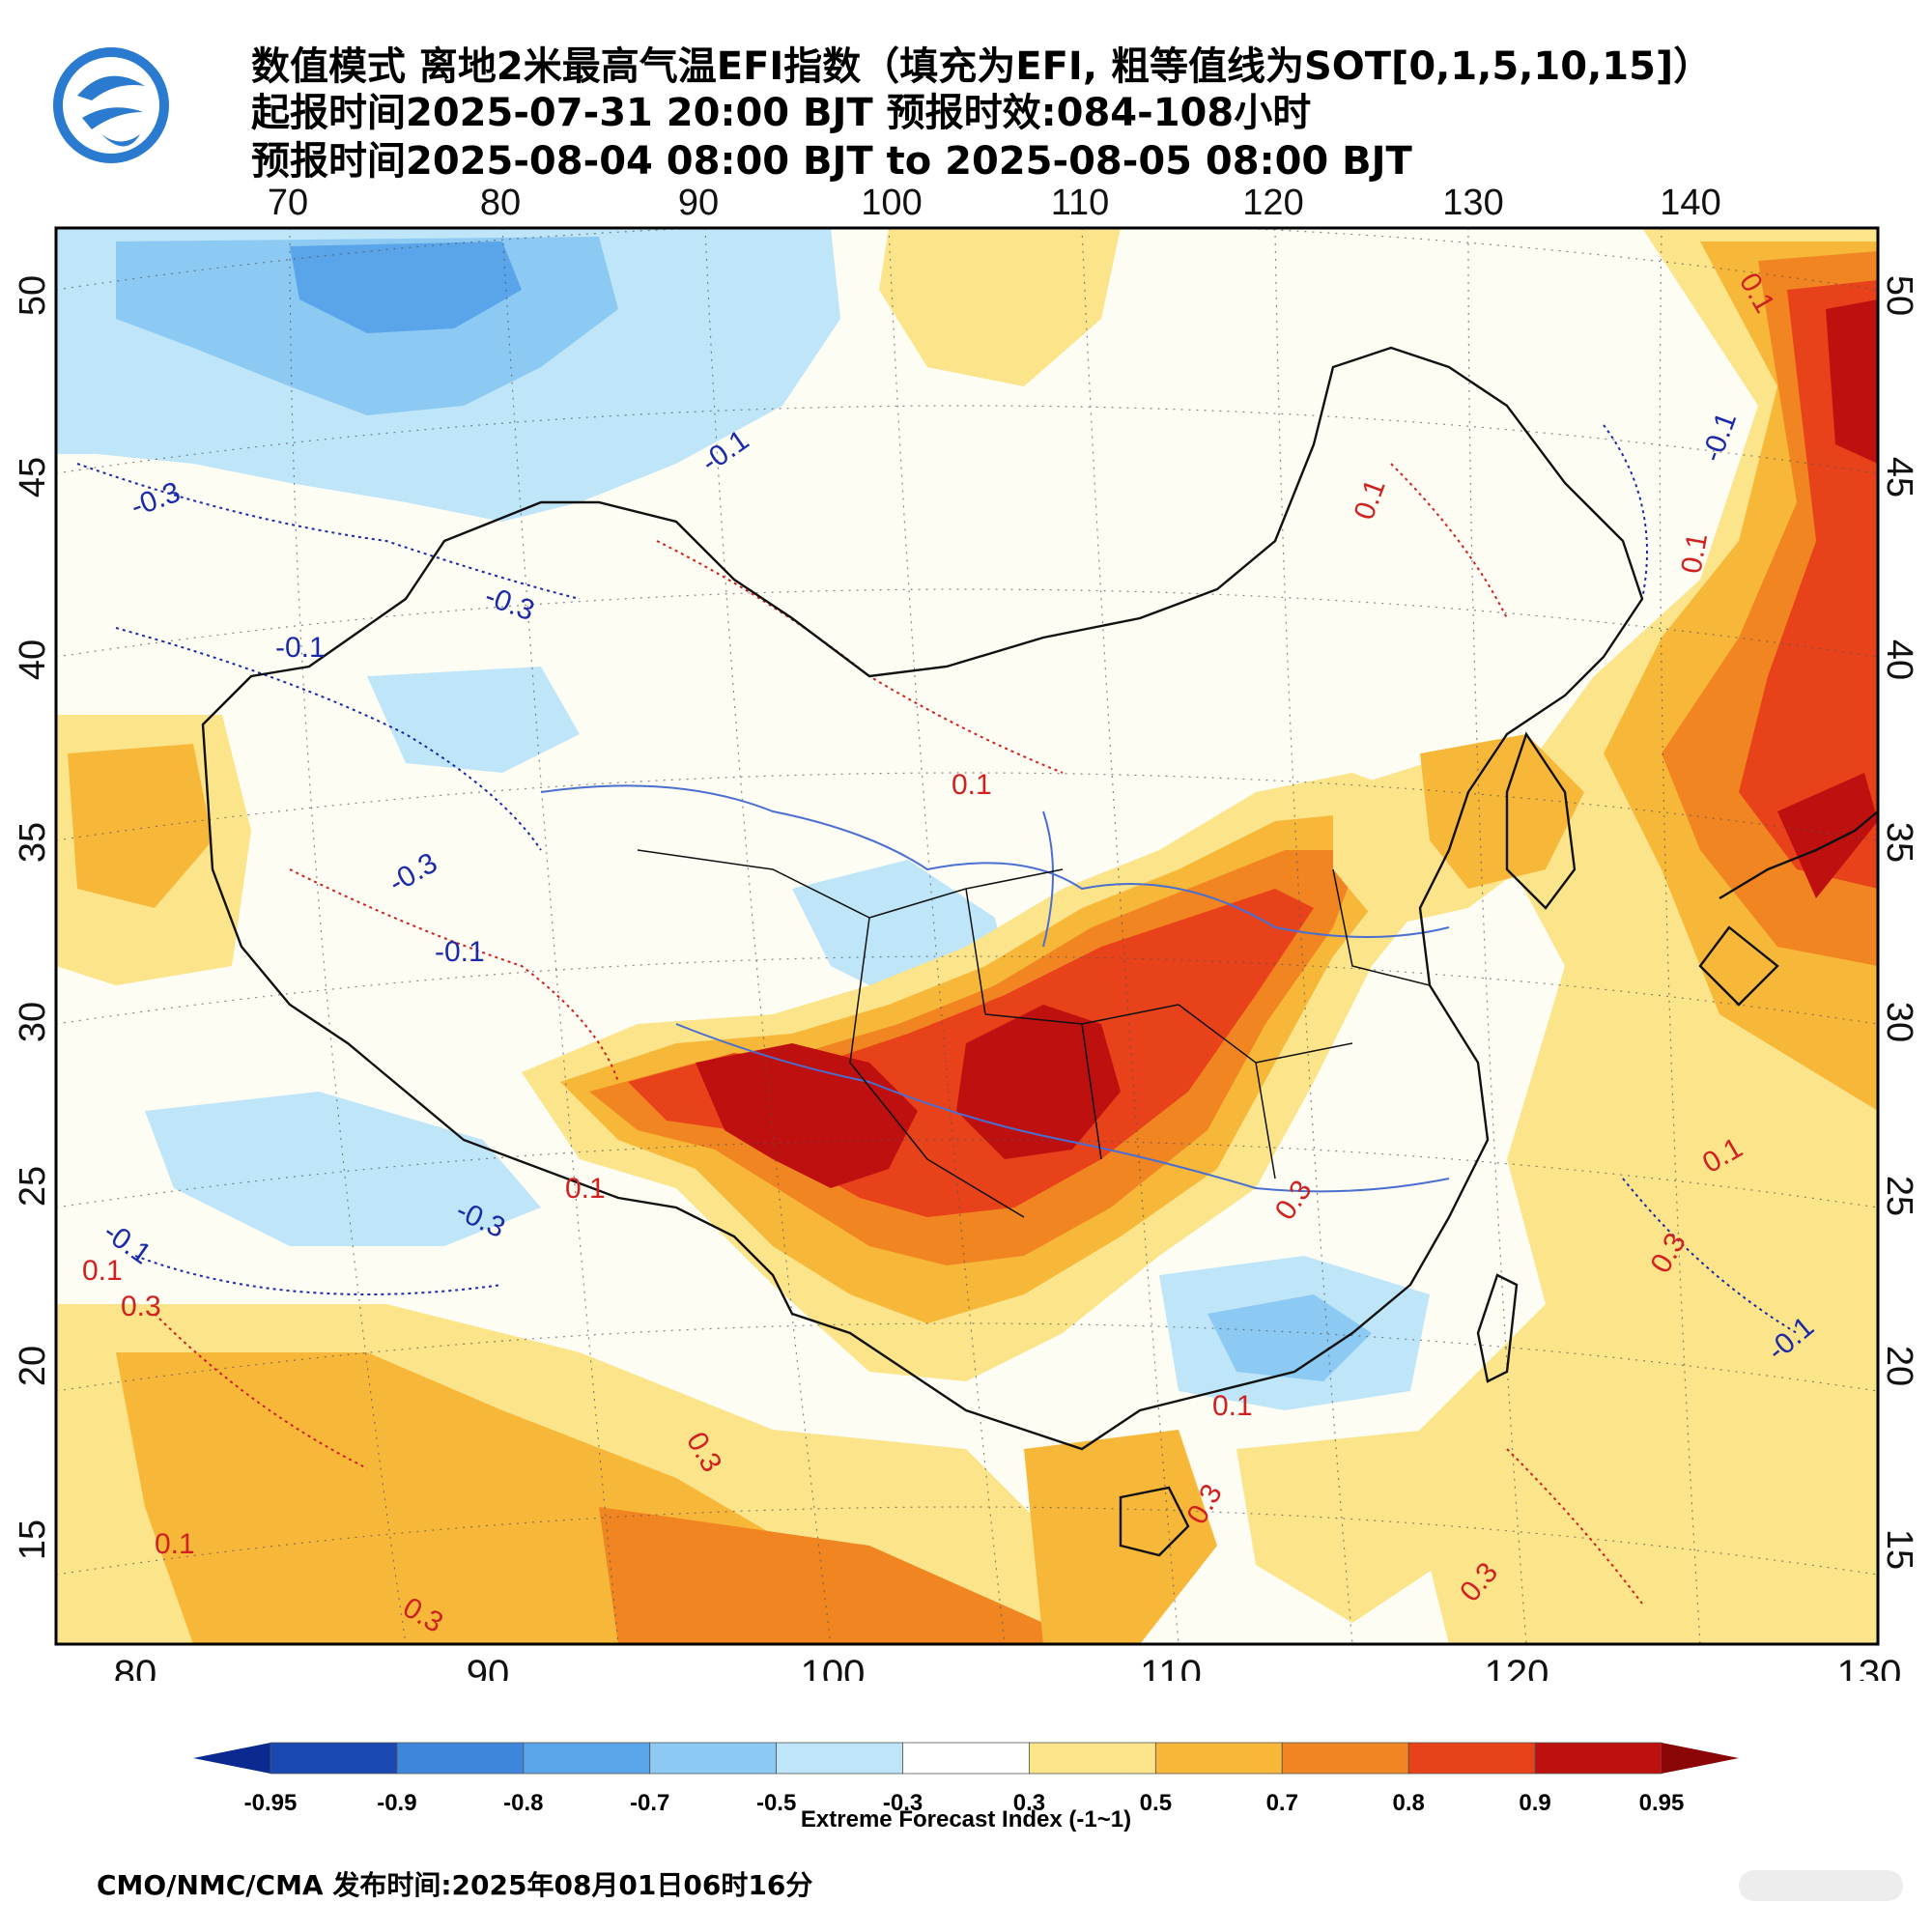 The width and height of the screenshot is (1932, 1932). I want to click on lat-label-left: 45, so click(33, 477).